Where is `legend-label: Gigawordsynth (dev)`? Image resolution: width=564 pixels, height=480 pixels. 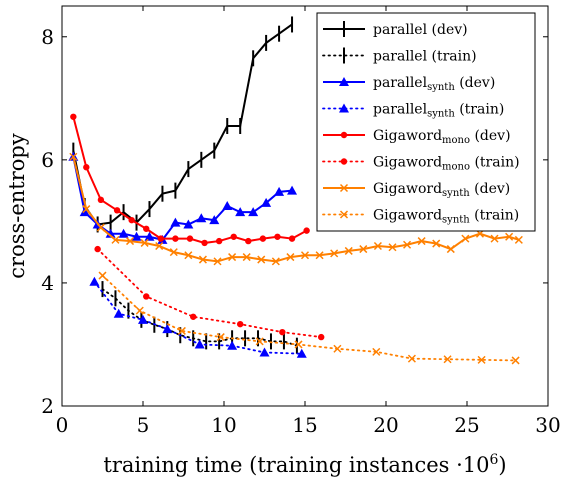
legend-label: Gigawordsynth (dev) is located at coordinates (441, 190).